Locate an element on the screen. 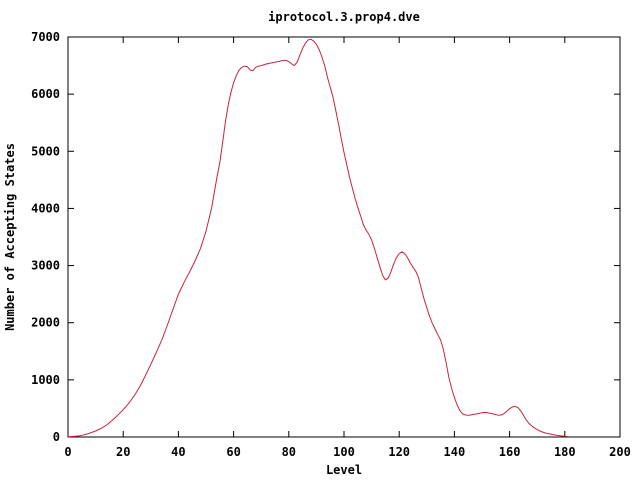 This screenshot has width=640, height=480. x-tick-label: 60 is located at coordinates (233, 452).